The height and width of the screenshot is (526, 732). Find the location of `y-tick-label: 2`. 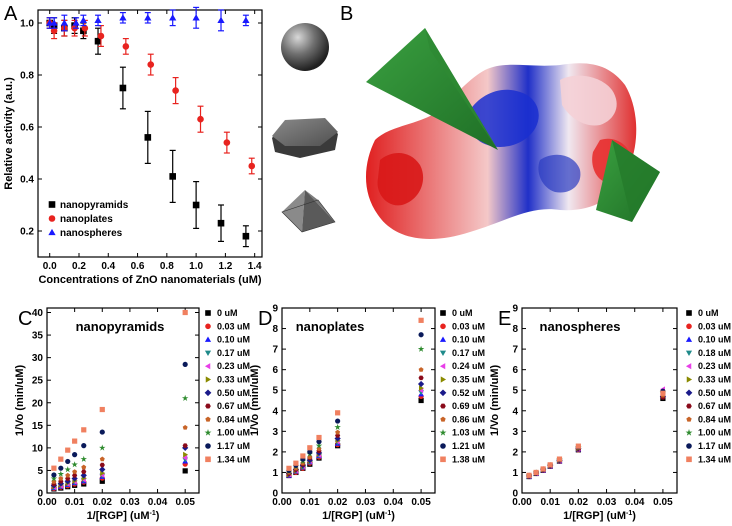

y-tick-label: 2 is located at coordinates (275, 452).